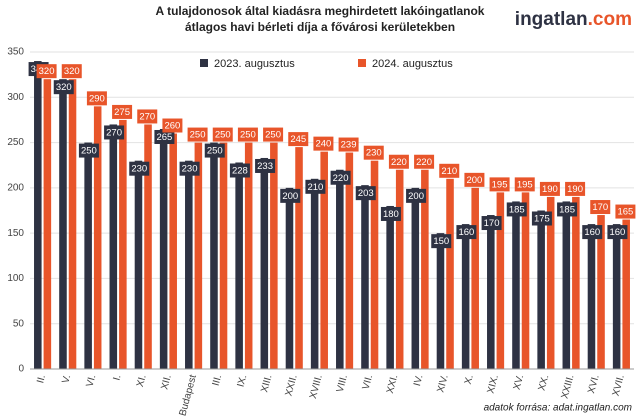  Describe the element at coordinates (412, 64) in the screenshot. I see `legend-label: 2024. augusztus` at that location.